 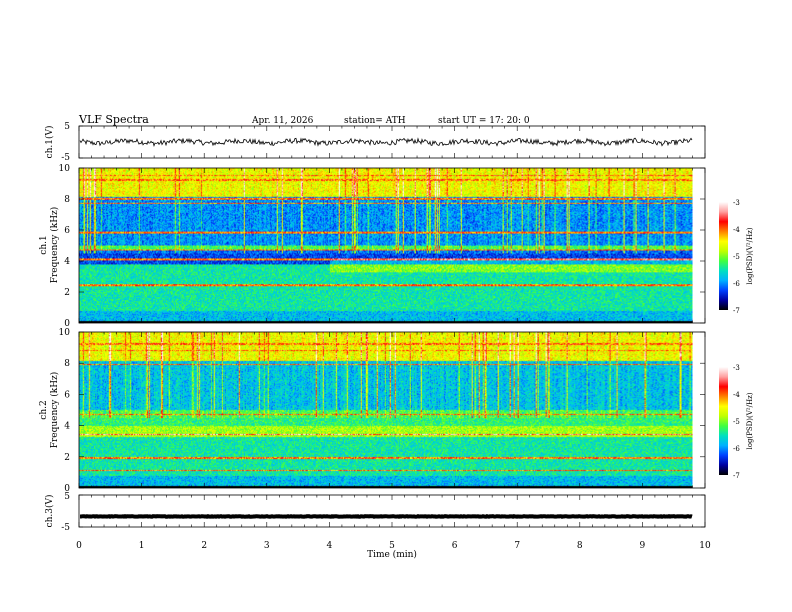 I want to click on ch1-waveform-line, so click(x=386, y=142).